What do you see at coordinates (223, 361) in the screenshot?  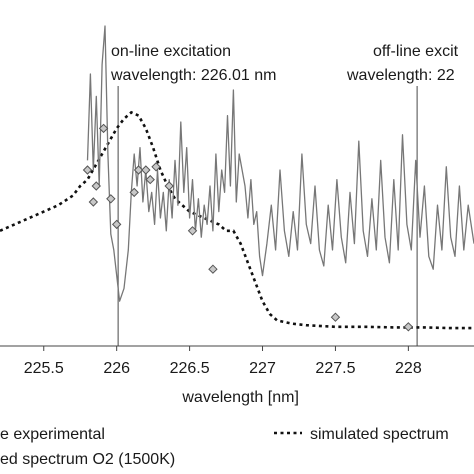 I see `x-ticks: 225.5 226 226.5 227 227.5 228` at bounding box center [223, 361].